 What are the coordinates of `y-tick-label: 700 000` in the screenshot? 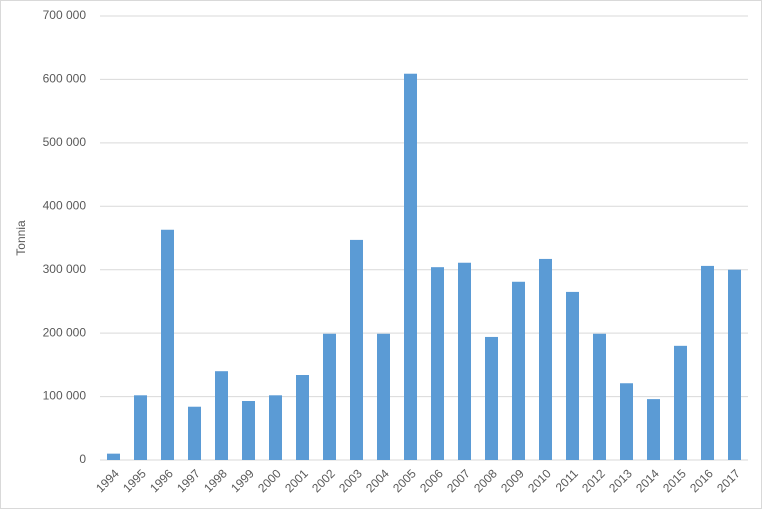 It's located at (65, 15).